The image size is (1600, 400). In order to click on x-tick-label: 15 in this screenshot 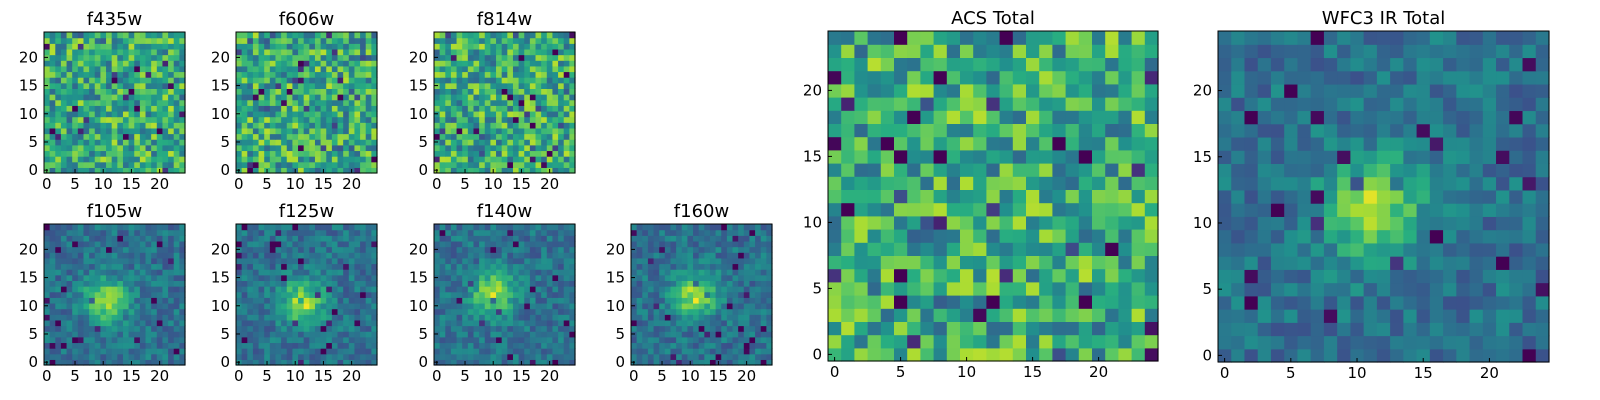, I will do `click(521, 184)`.